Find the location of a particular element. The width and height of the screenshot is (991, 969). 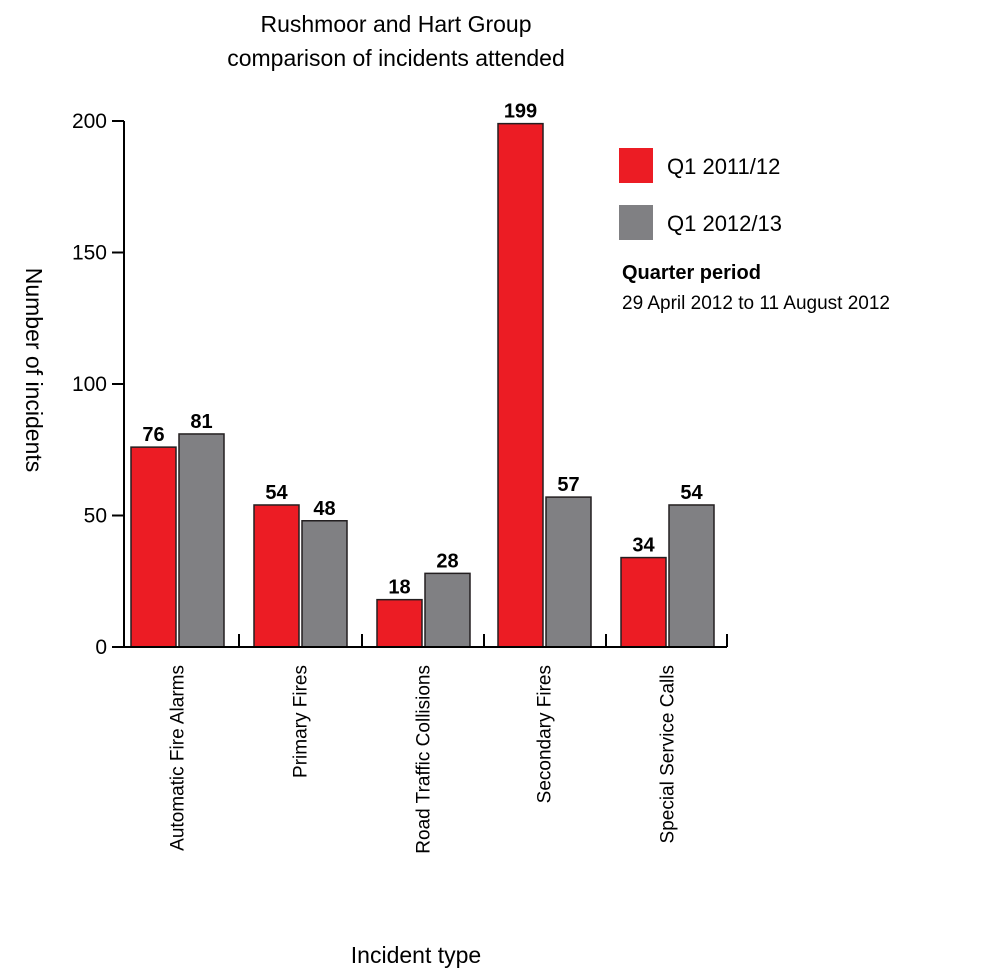

y-tick-label: 200 is located at coordinates (89, 121).